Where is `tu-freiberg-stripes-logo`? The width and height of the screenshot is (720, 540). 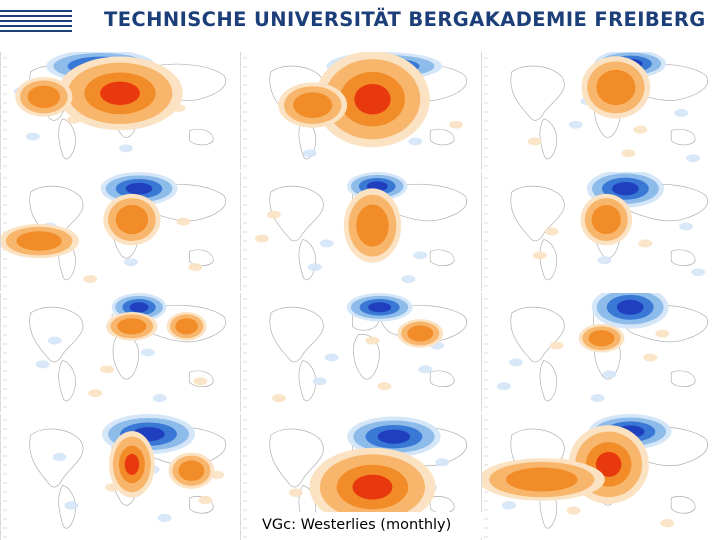
tu-freiberg-stripes-logo is located at coordinates (36, 22).